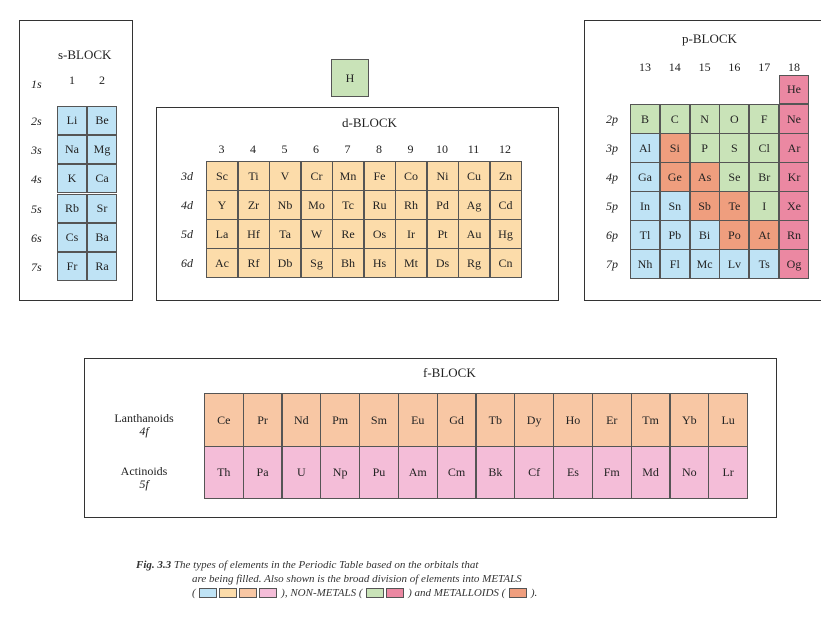 The image size is (821, 617). What do you see at coordinates (36, 267) in the screenshot?
I see `orbital-label: 7s` at bounding box center [36, 267].